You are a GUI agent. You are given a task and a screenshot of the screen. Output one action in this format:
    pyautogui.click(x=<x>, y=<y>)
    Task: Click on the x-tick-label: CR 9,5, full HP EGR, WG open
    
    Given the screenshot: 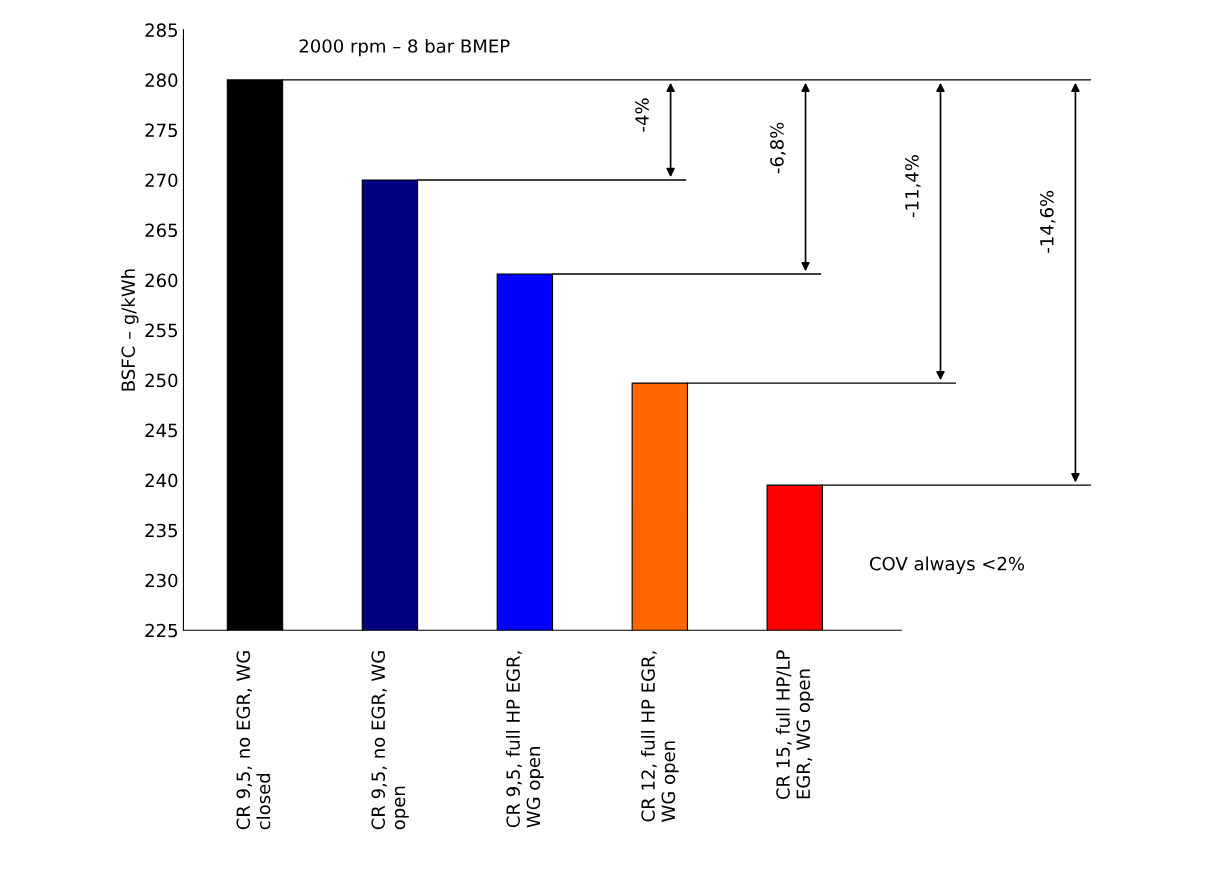 What is the action you would take?
    pyautogui.click(x=525, y=739)
    